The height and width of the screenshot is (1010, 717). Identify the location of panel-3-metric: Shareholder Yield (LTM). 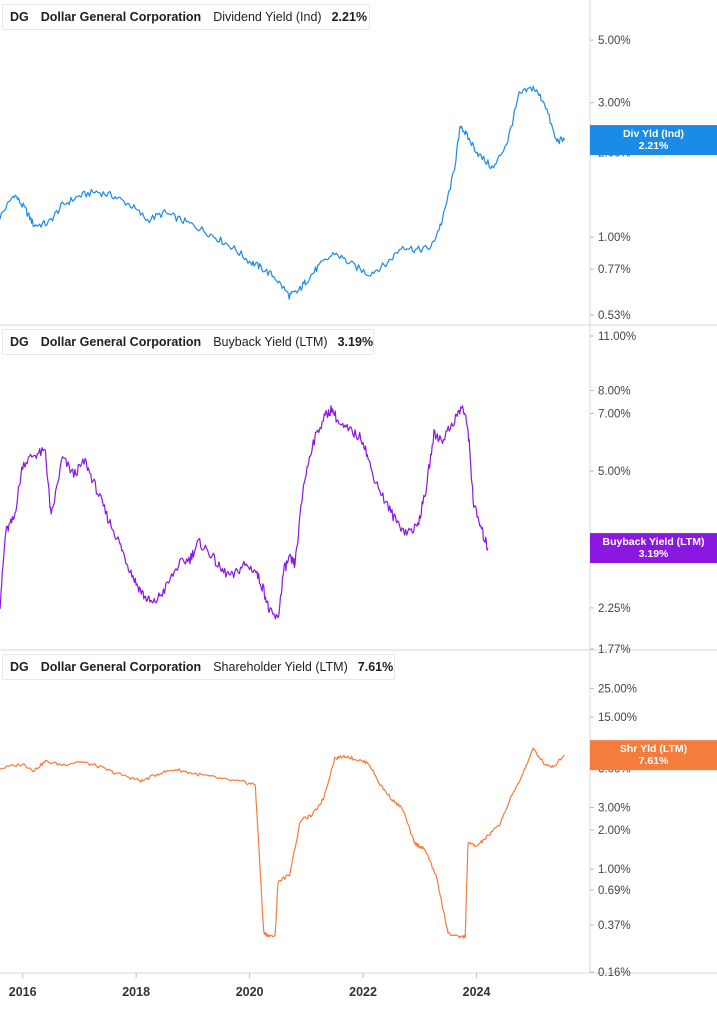
(280, 667).